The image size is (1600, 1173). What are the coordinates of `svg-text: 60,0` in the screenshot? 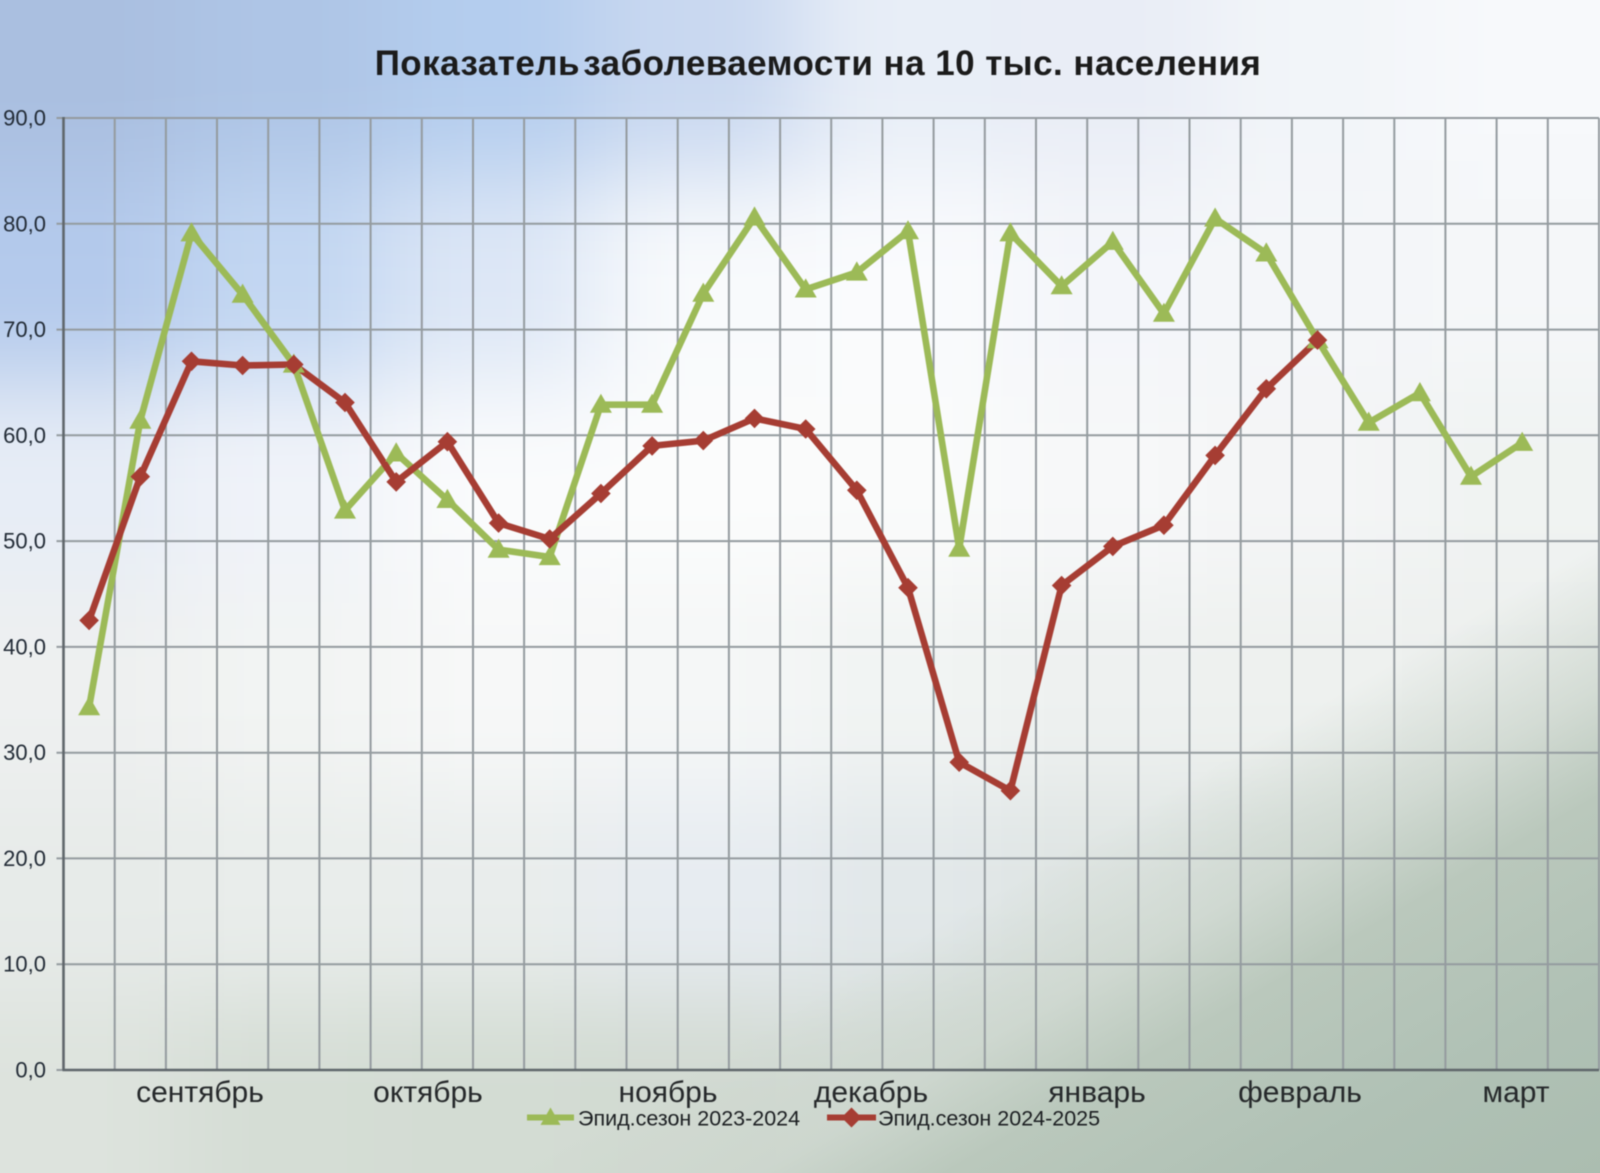 It's located at (24, 435).